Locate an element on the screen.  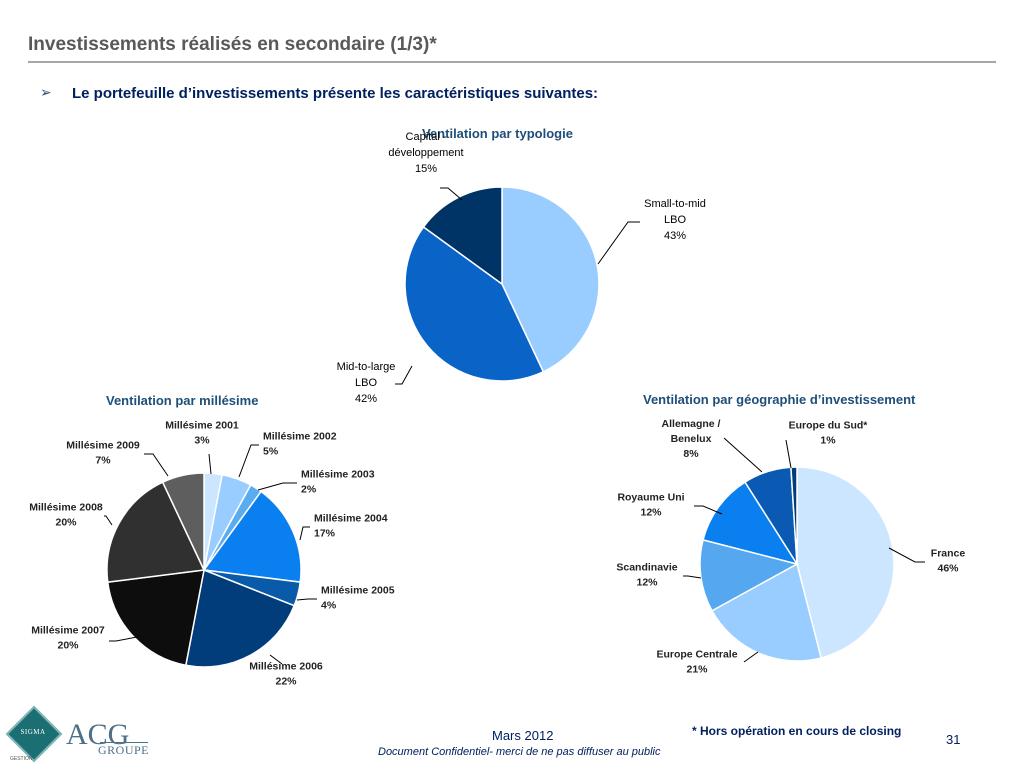
slice-label: Millésime 2007 20% is located at coordinates (68, 638).